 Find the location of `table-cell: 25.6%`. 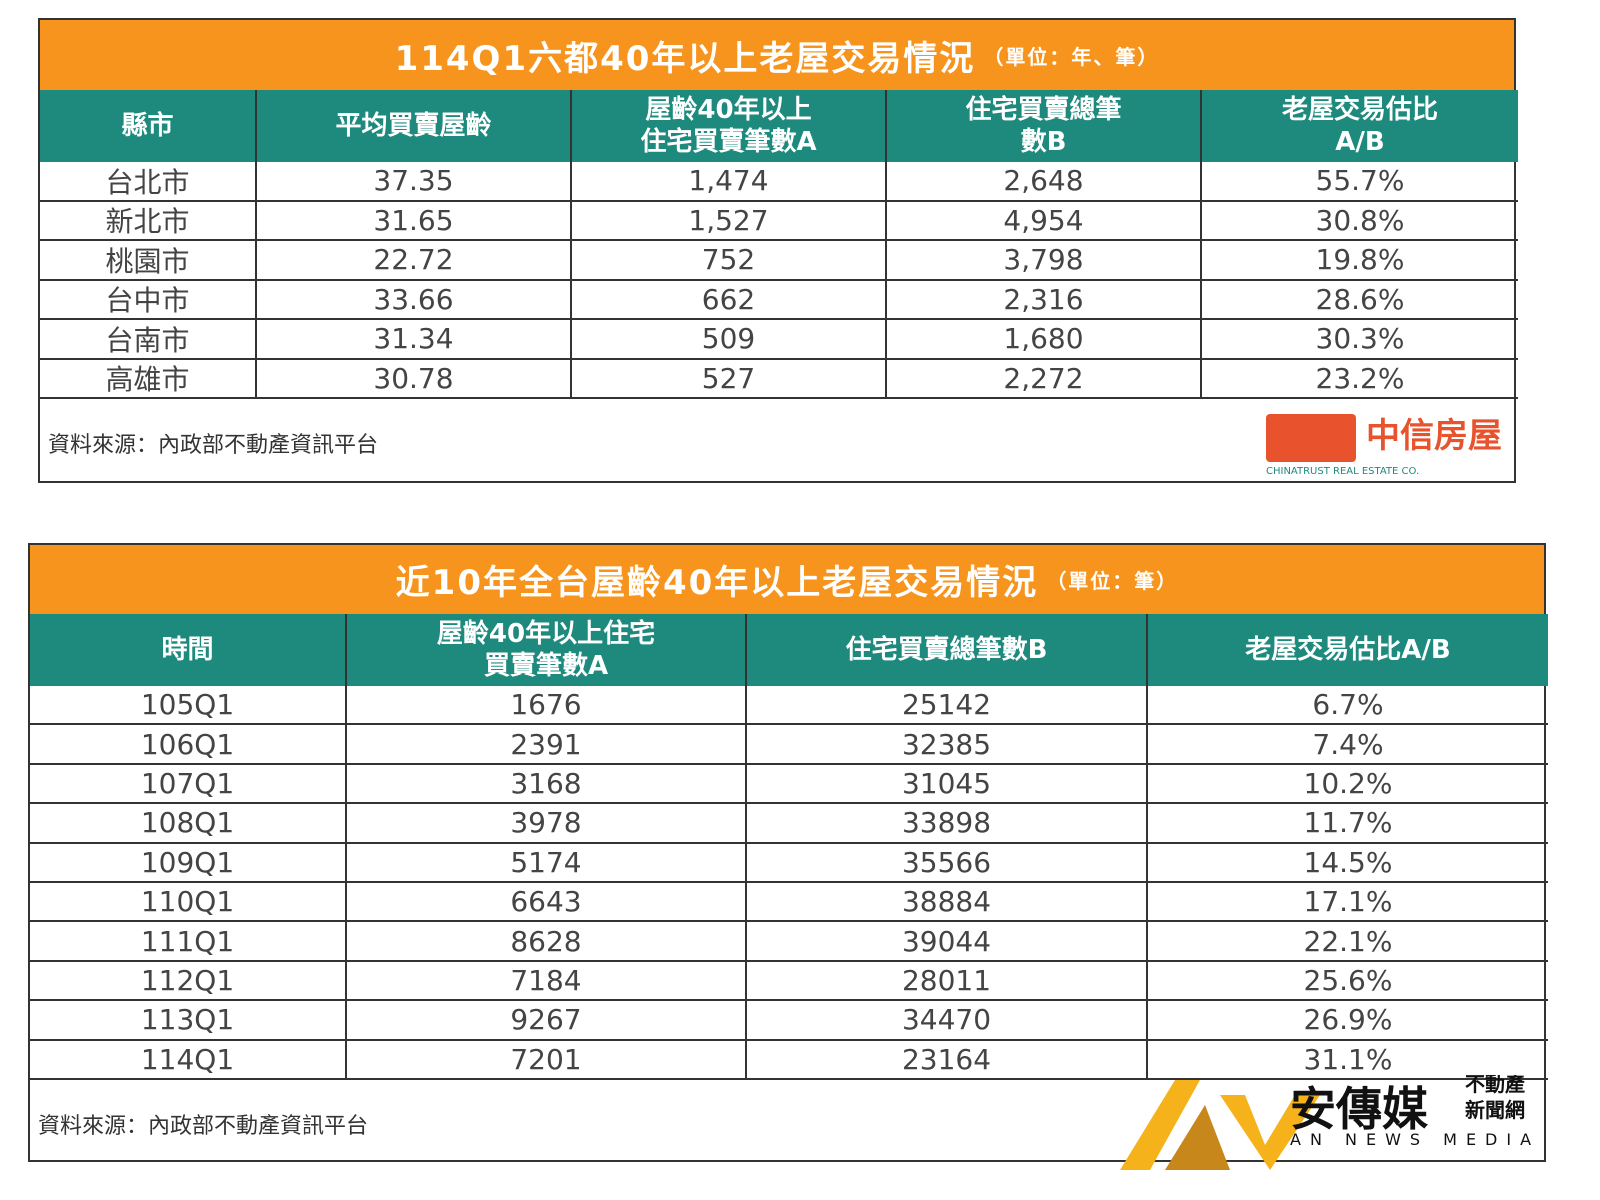

table-cell: 25.6% is located at coordinates (1348, 982).